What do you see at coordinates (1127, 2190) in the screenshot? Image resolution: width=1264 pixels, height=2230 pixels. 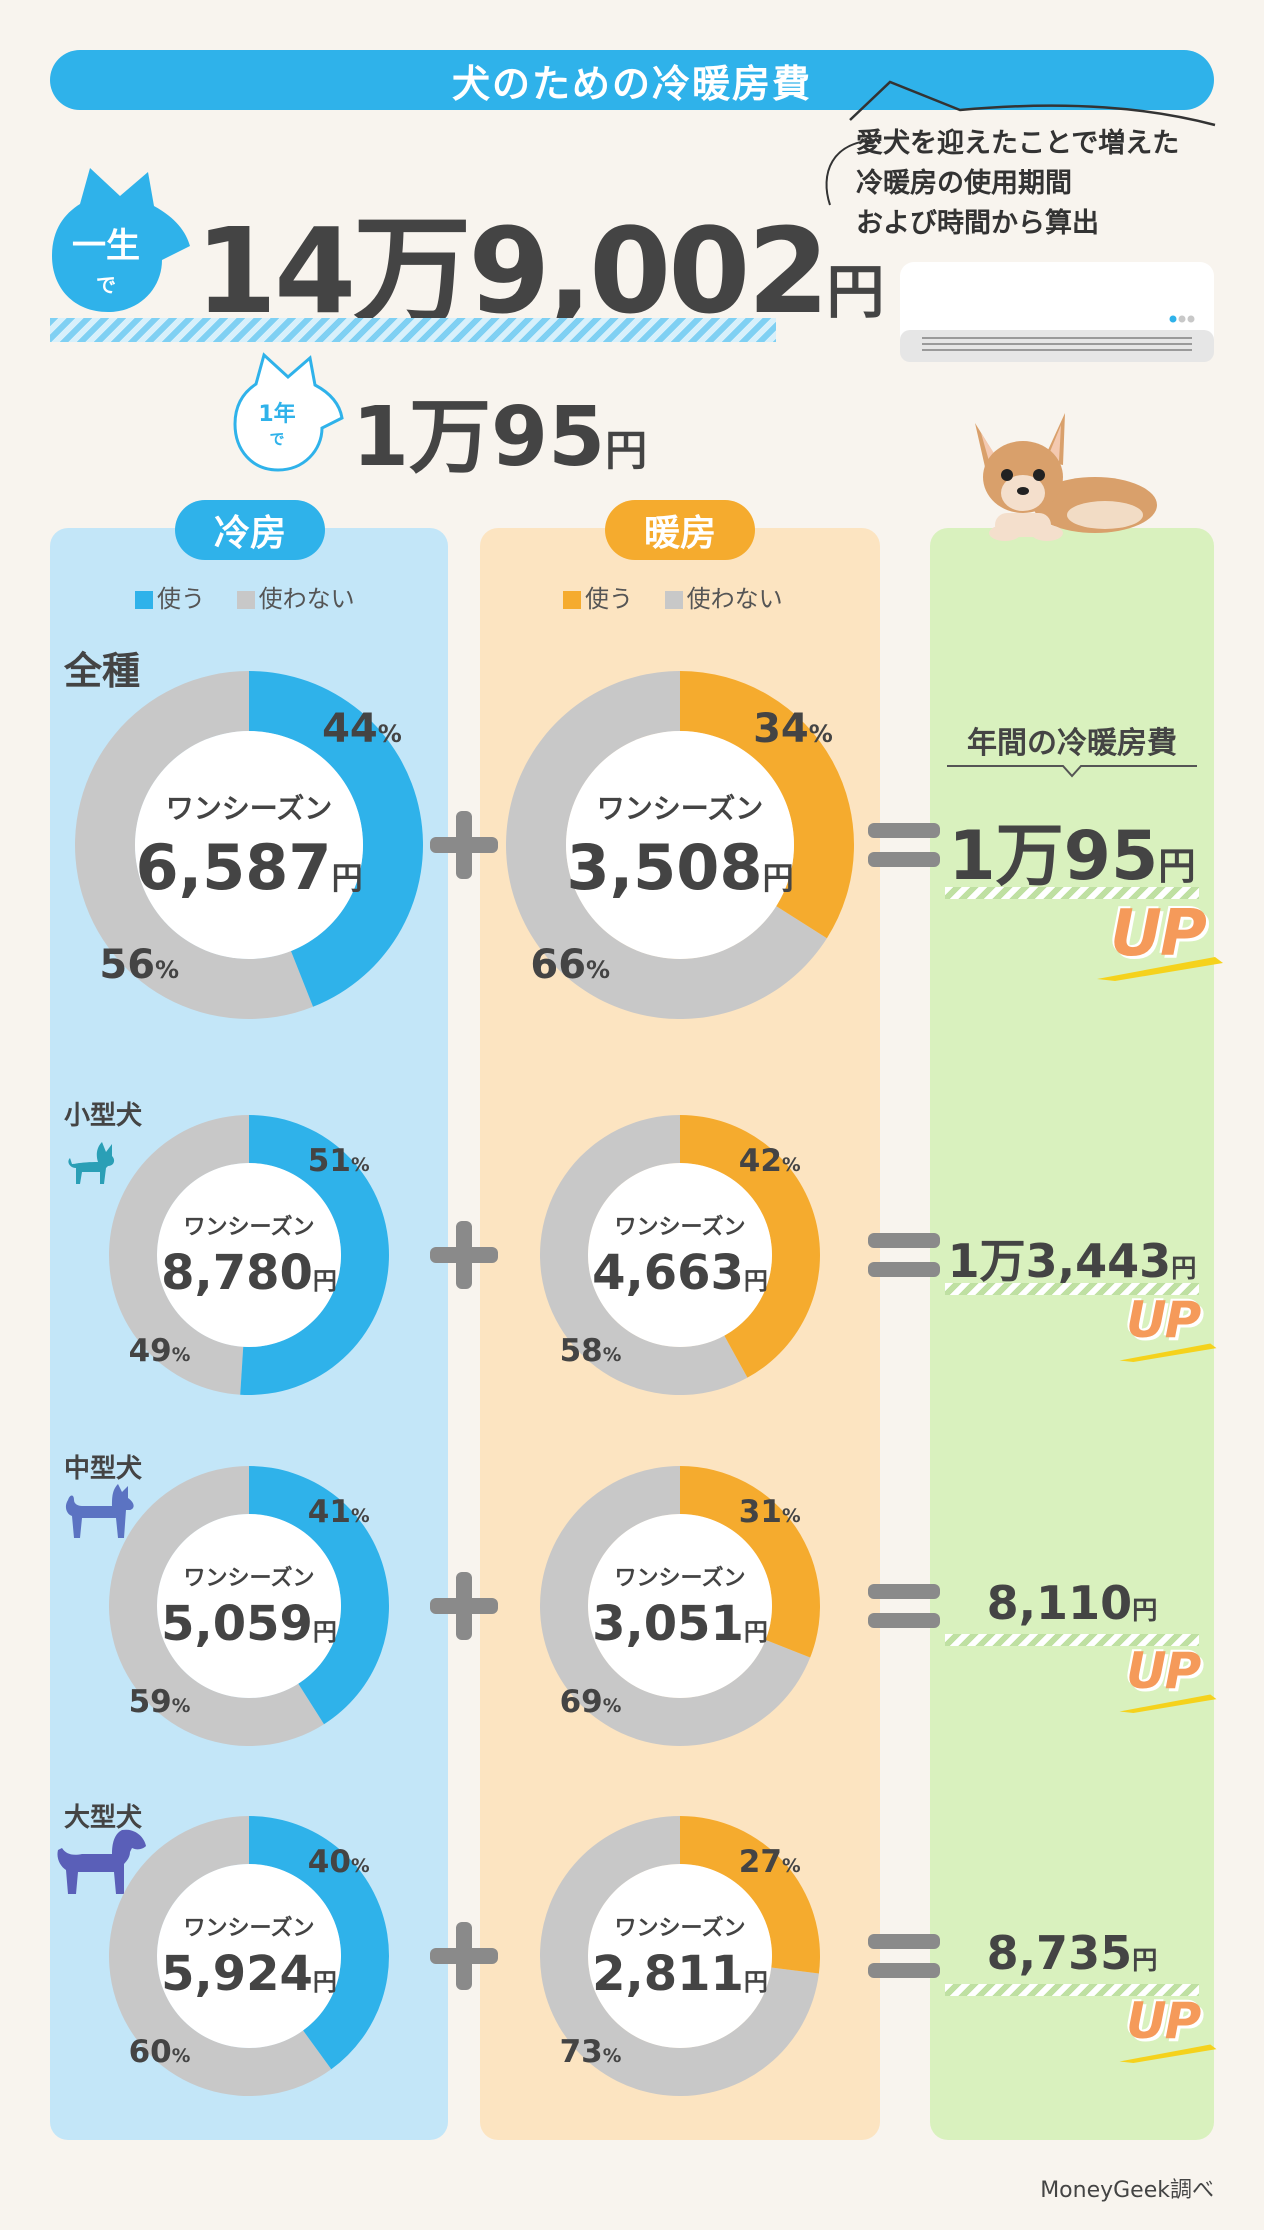 I see `source-credit: MoneyGeek調べ` at bounding box center [1127, 2190].